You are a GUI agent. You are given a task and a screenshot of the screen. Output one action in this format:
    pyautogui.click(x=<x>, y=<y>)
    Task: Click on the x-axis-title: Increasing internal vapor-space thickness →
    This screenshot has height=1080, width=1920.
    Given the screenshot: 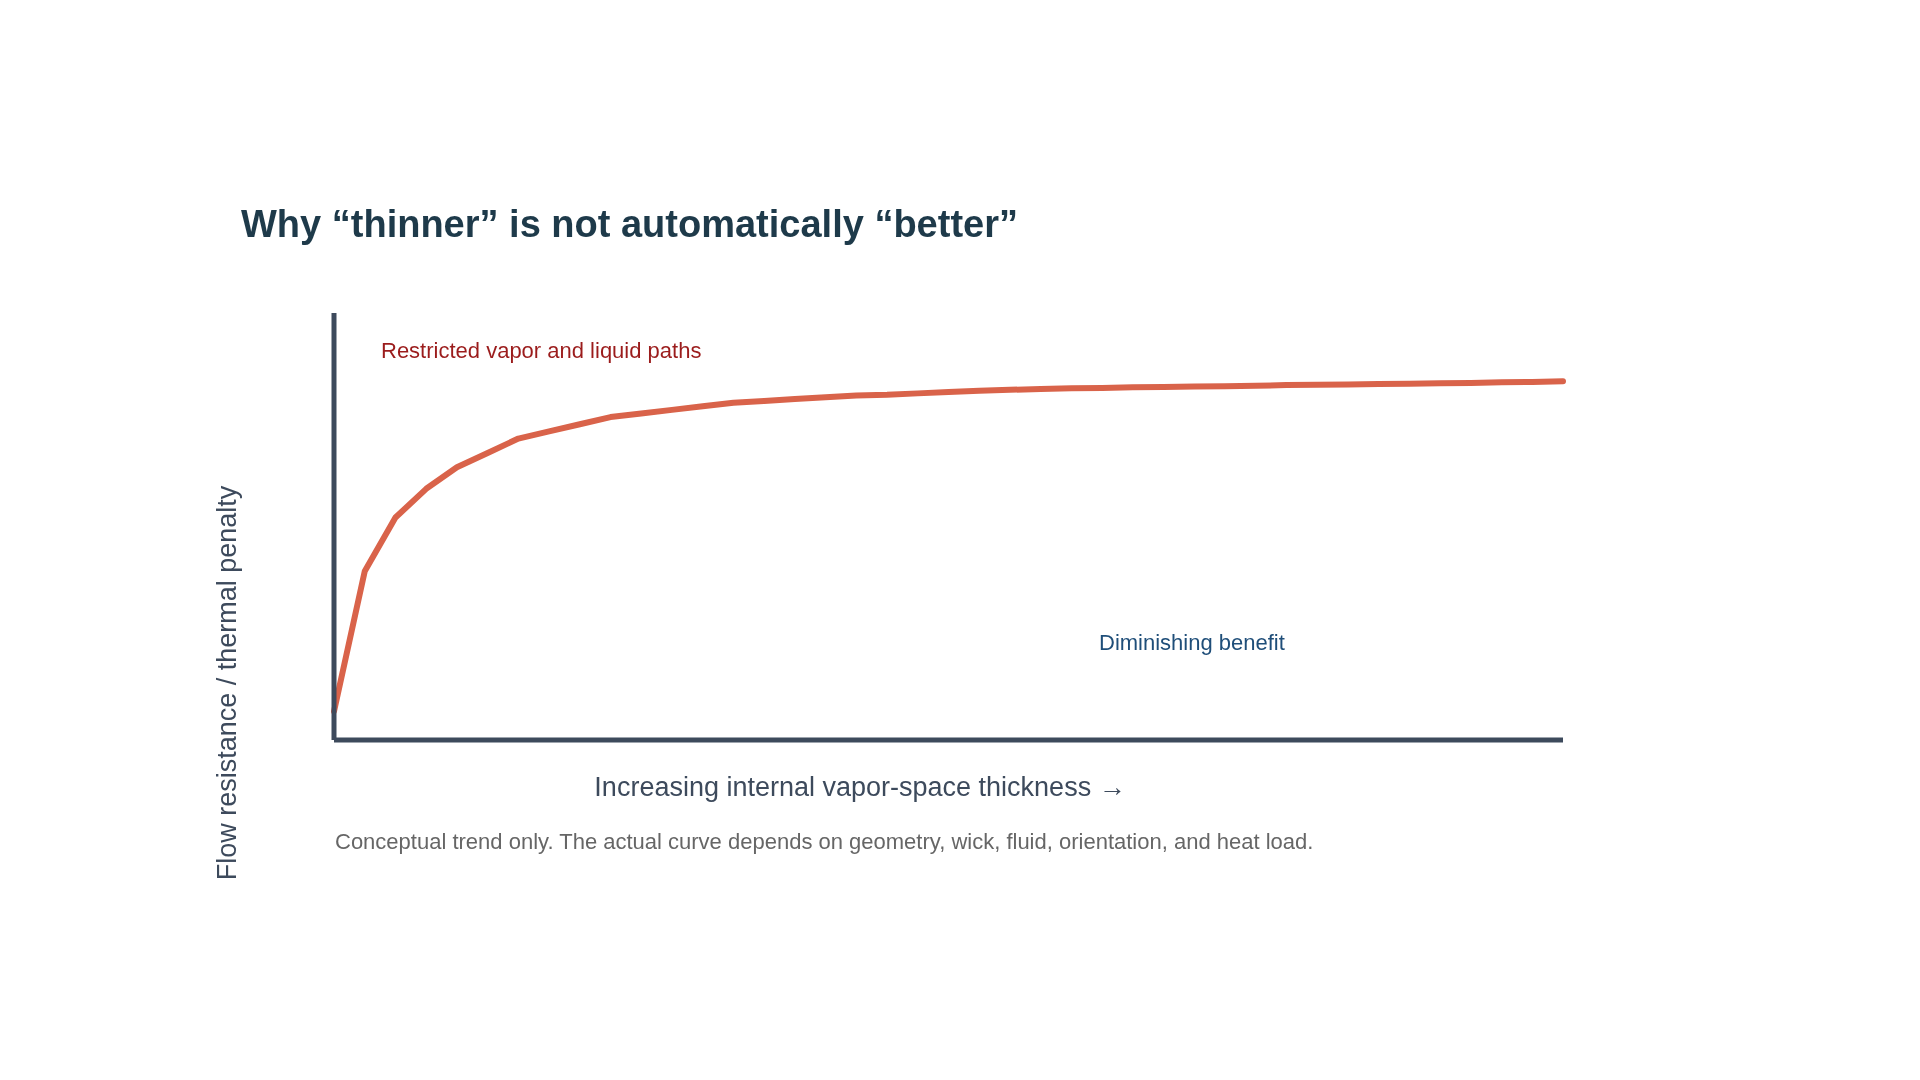 What is the action you would take?
    pyautogui.click(x=860, y=787)
    